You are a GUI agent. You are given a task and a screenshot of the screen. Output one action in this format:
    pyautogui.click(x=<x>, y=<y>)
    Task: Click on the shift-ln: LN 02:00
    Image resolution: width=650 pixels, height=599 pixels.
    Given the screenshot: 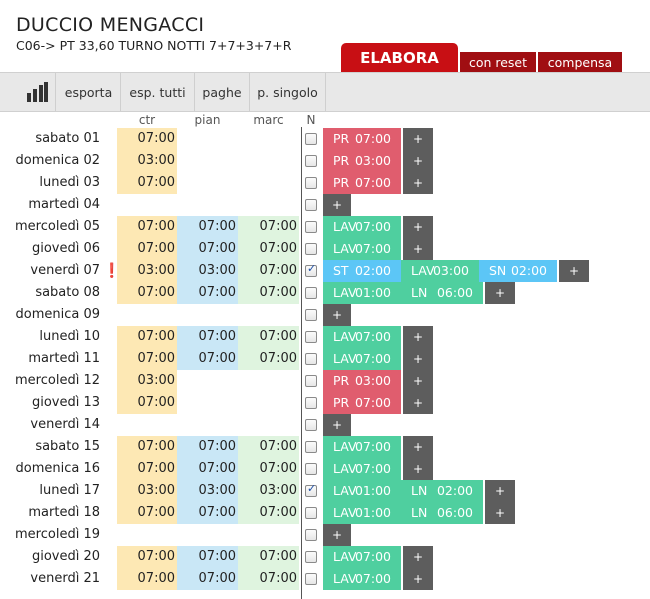 What is the action you would take?
    pyautogui.click(x=442, y=491)
    